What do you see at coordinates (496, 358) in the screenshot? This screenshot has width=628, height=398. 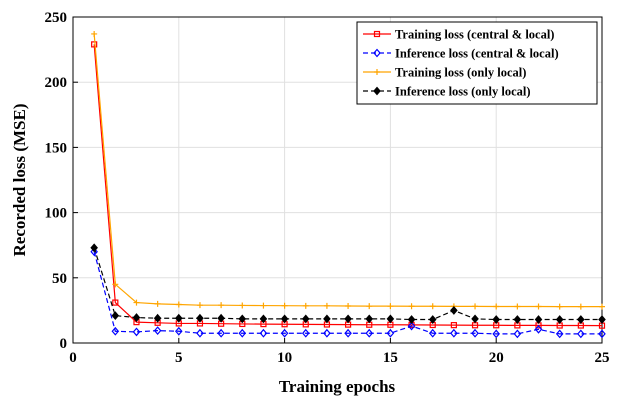 I see `x-tick-label: 20` at bounding box center [496, 358].